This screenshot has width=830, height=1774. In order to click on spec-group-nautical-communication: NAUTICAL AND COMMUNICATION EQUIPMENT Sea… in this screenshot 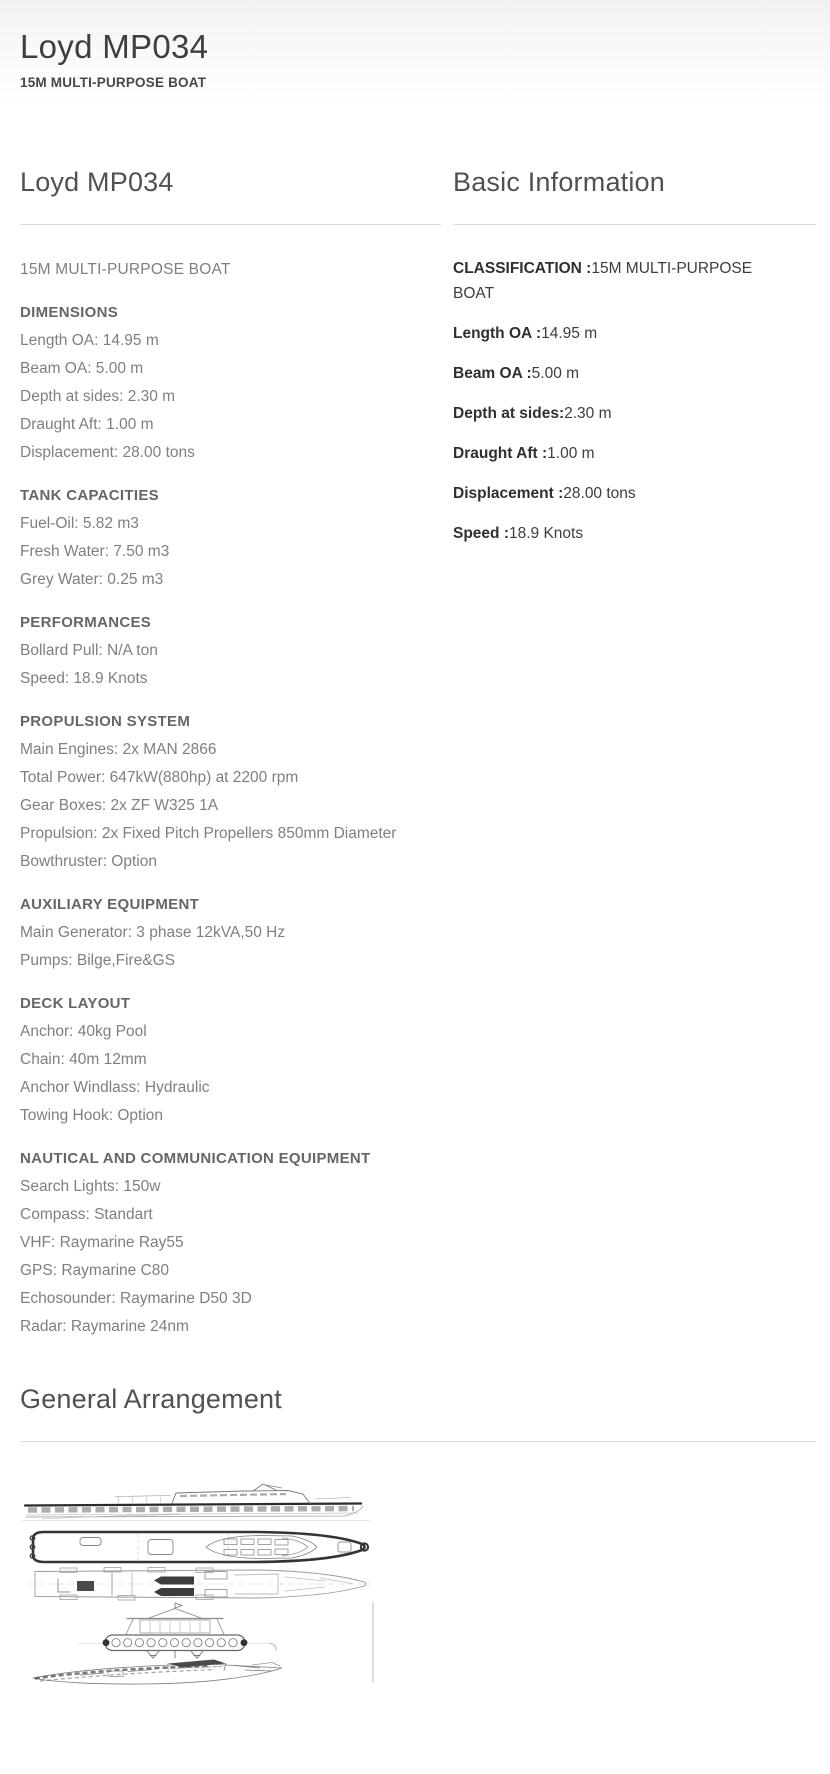, I will do `click(230, 1243)`.